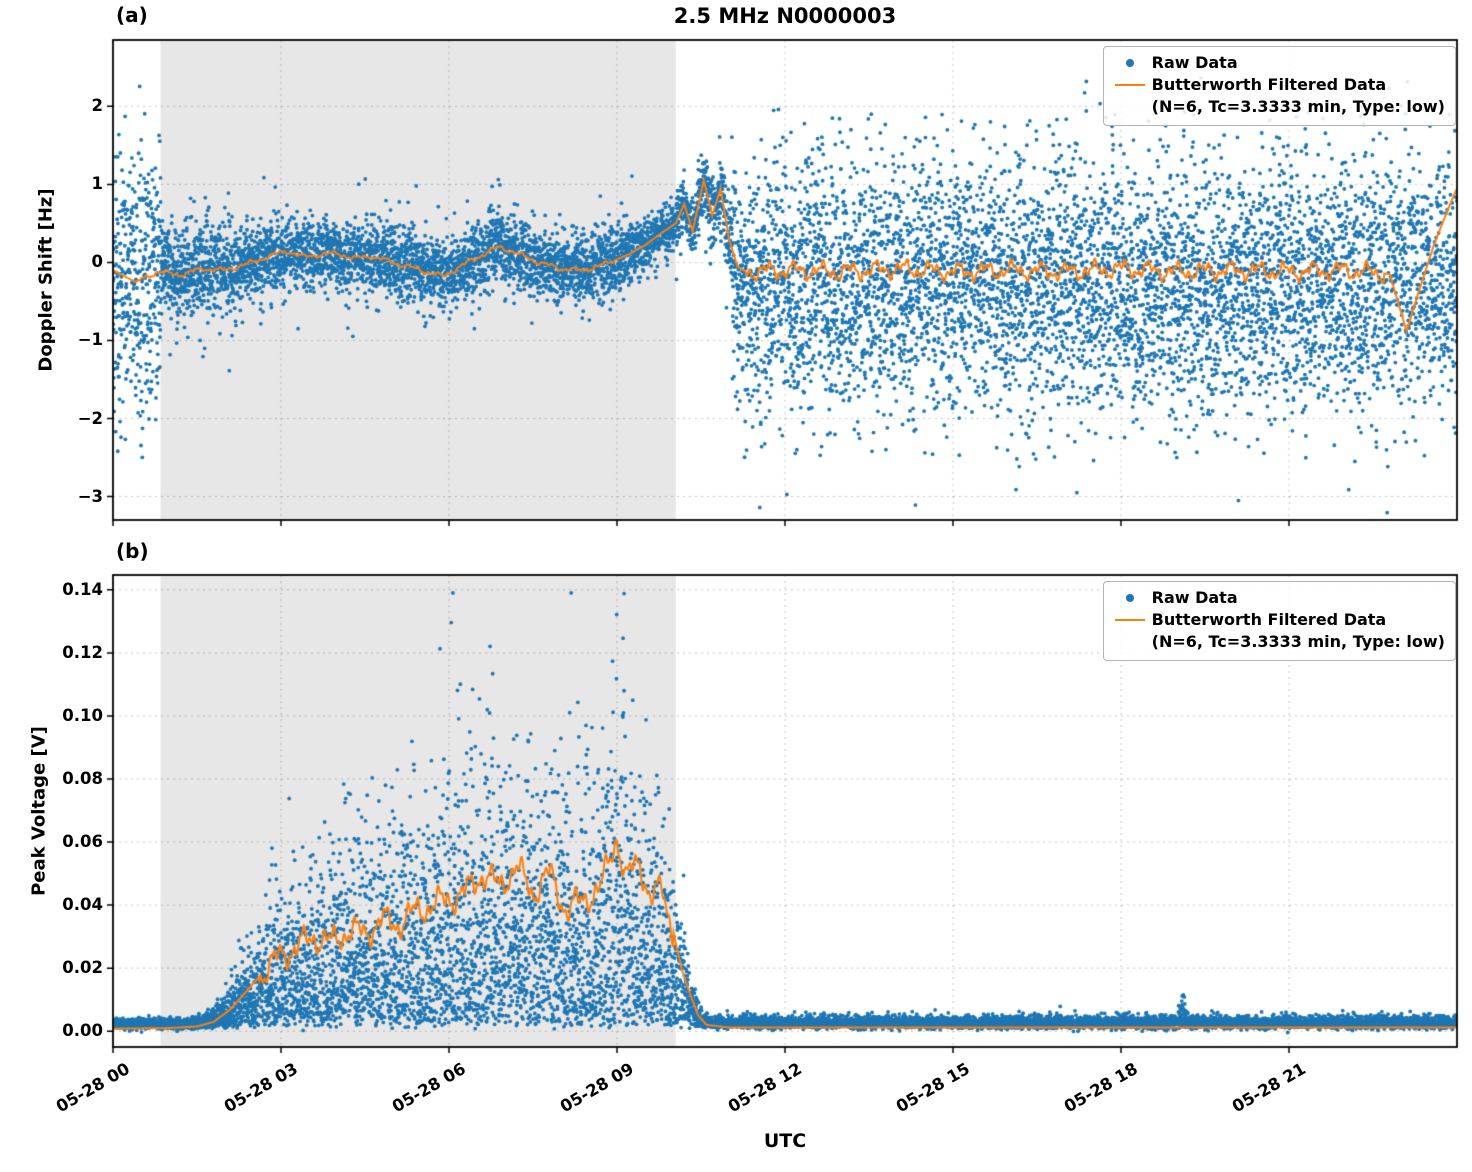  I want to click on x-tick-label: 05-28 09, so click(596, 1088).